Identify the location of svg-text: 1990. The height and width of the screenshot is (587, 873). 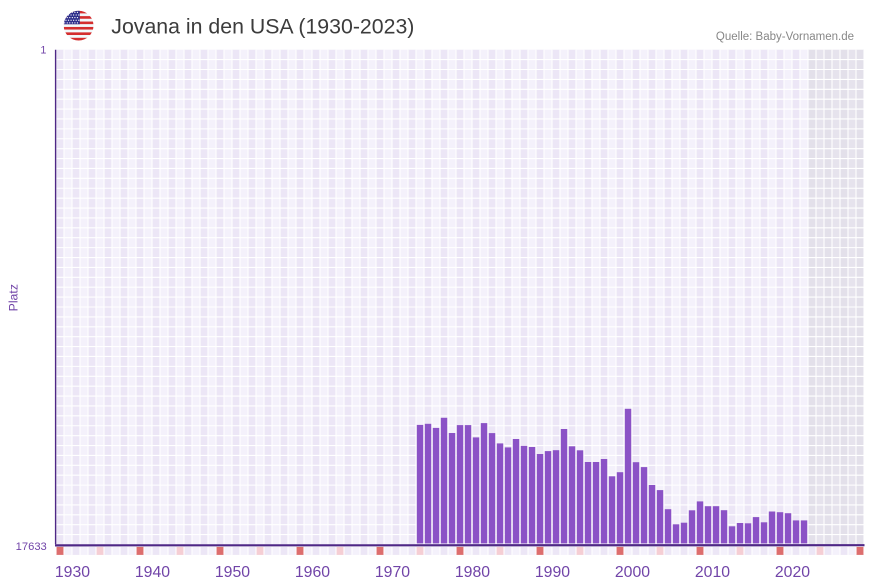
(552, 572).